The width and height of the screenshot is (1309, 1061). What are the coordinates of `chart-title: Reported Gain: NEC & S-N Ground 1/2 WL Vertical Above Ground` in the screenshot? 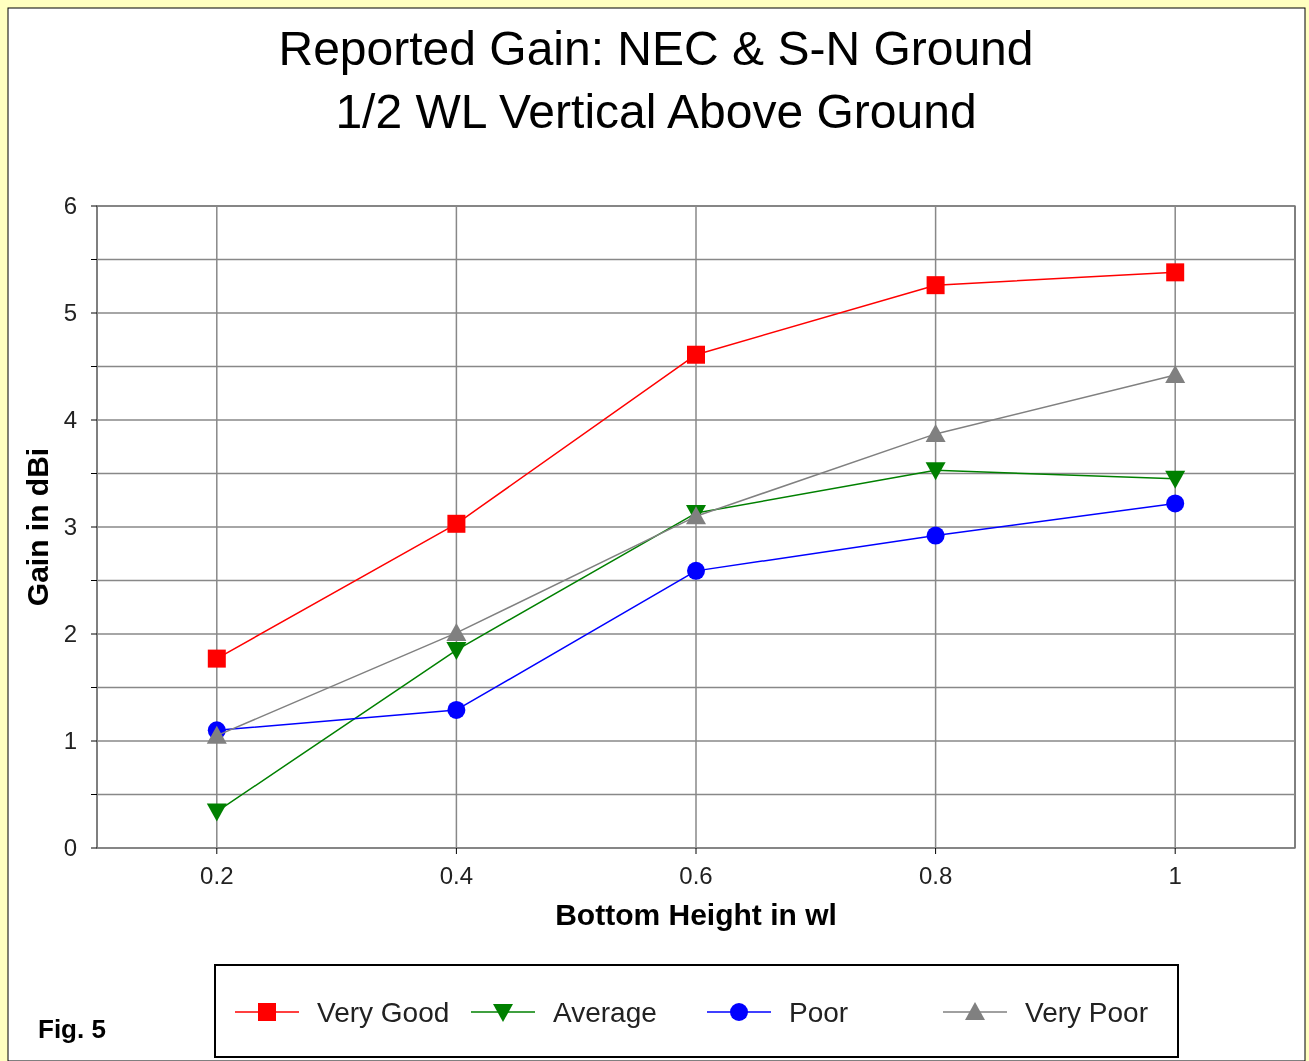 It's located at (656, 80).